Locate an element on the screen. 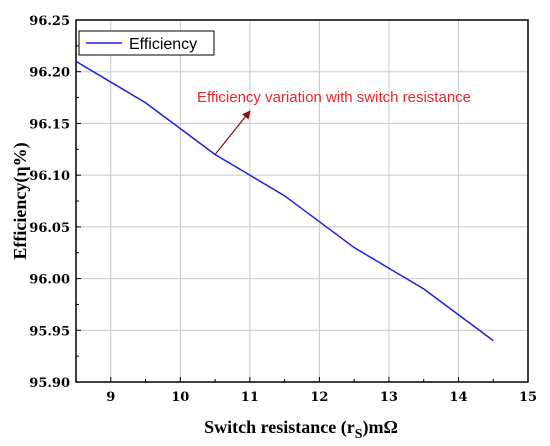 The width and height of the screenshot is (550, 446). legend: Efficiency is located at coordinates (146, 43).